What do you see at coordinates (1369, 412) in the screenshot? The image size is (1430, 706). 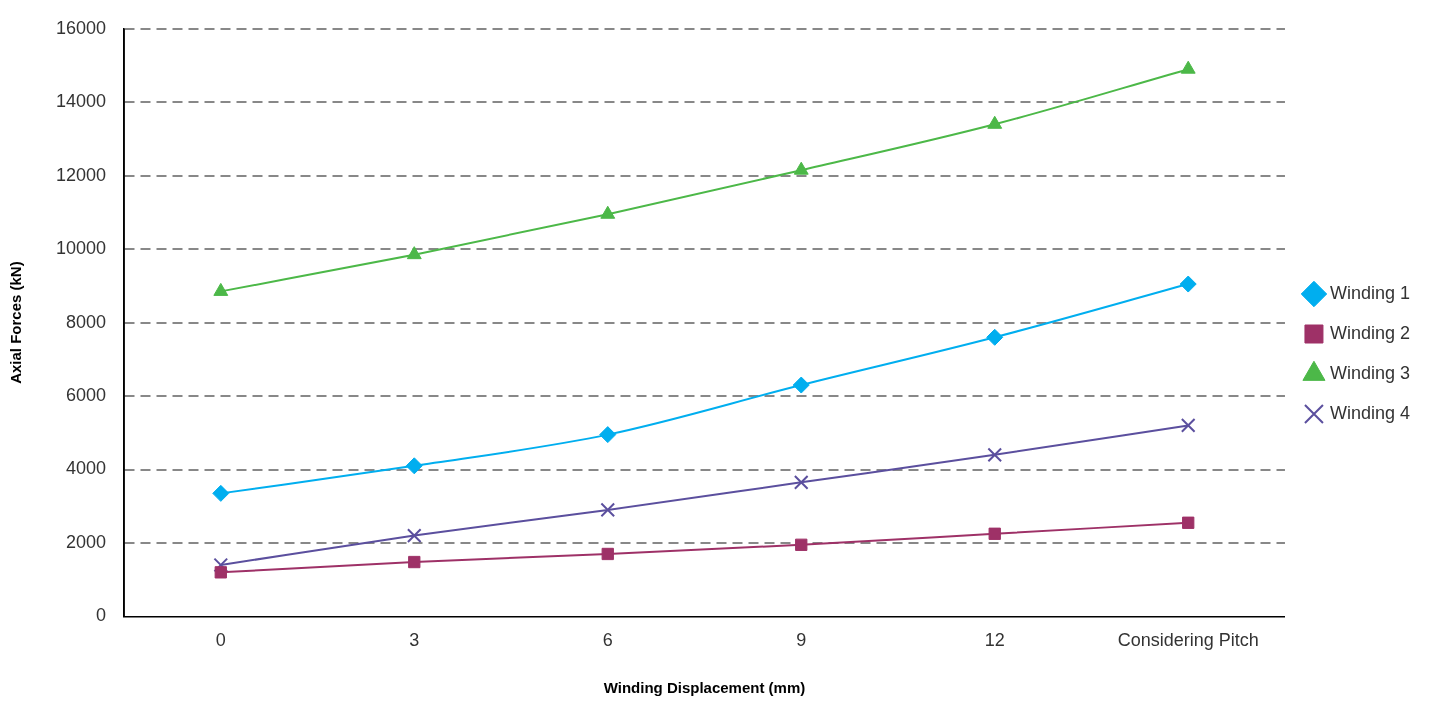 I see `legend-label: Winding 4` at bounding box center [1369, 412].